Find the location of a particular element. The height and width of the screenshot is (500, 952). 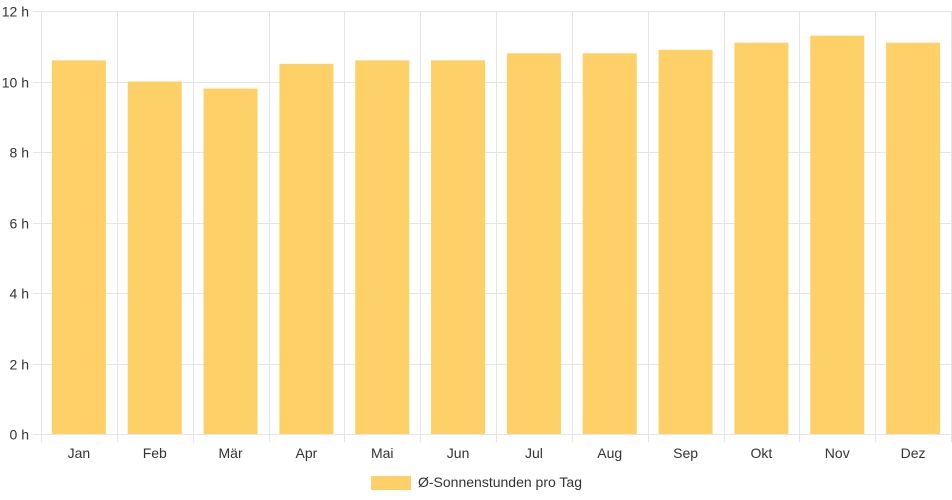

legend: Ø-Sonnenstunden pro Tag is located at coordinates (476, 482).